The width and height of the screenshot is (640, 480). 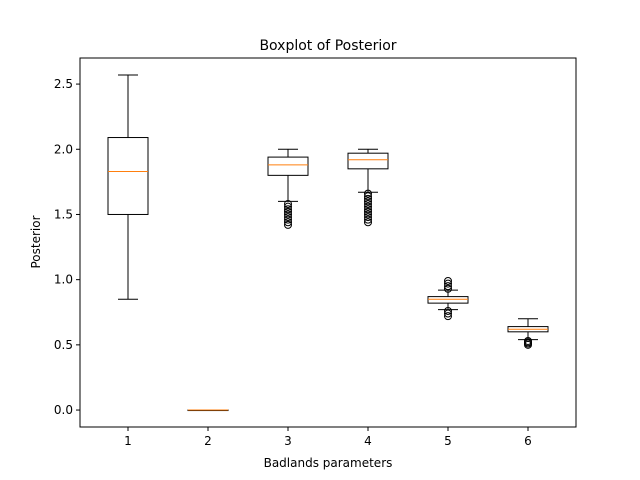 I want to click on x-axis: 1 2 3 4 5 6, so click(x=328, y=437).